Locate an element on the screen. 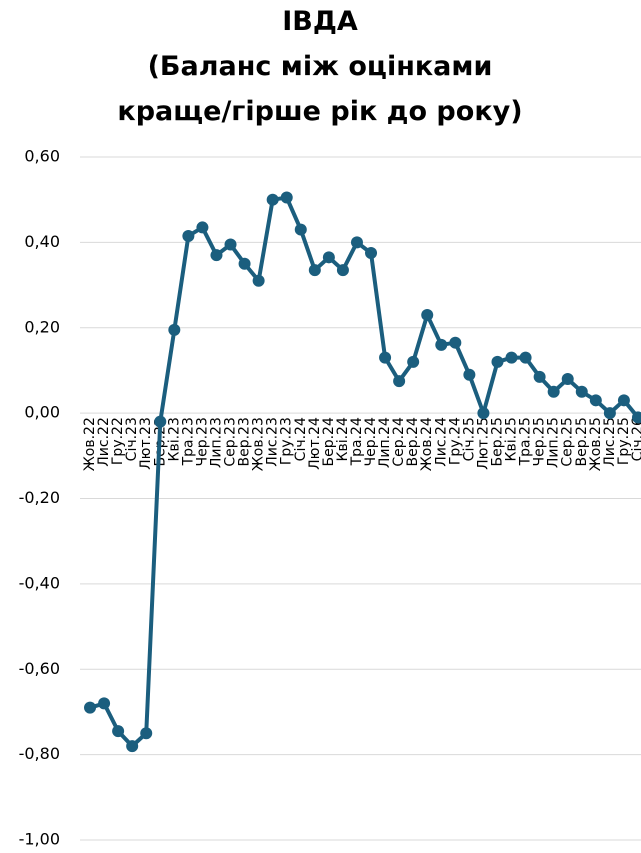  y-tick-label: -0,80 is located at coordinates (39, 753).